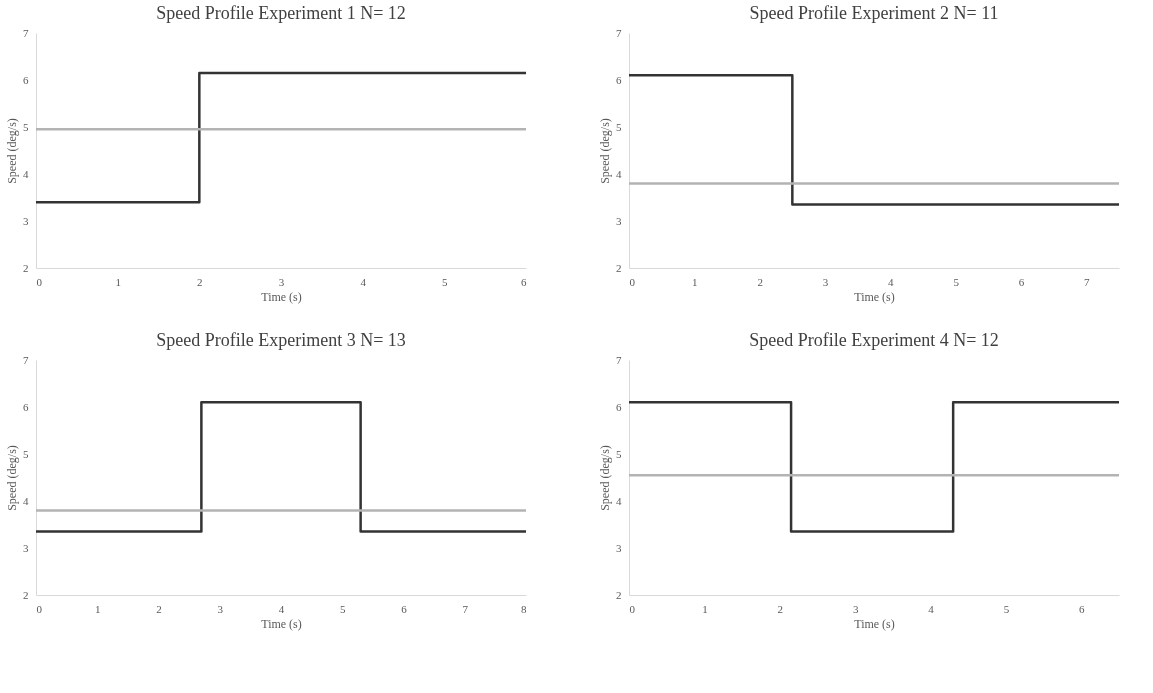 This screenshot has height=693, width=1153. Describe the element at coordinates (874, 340) in the screenshot. I see `chart-title: Speed Profile Experiment 4 N= 12` at that location.